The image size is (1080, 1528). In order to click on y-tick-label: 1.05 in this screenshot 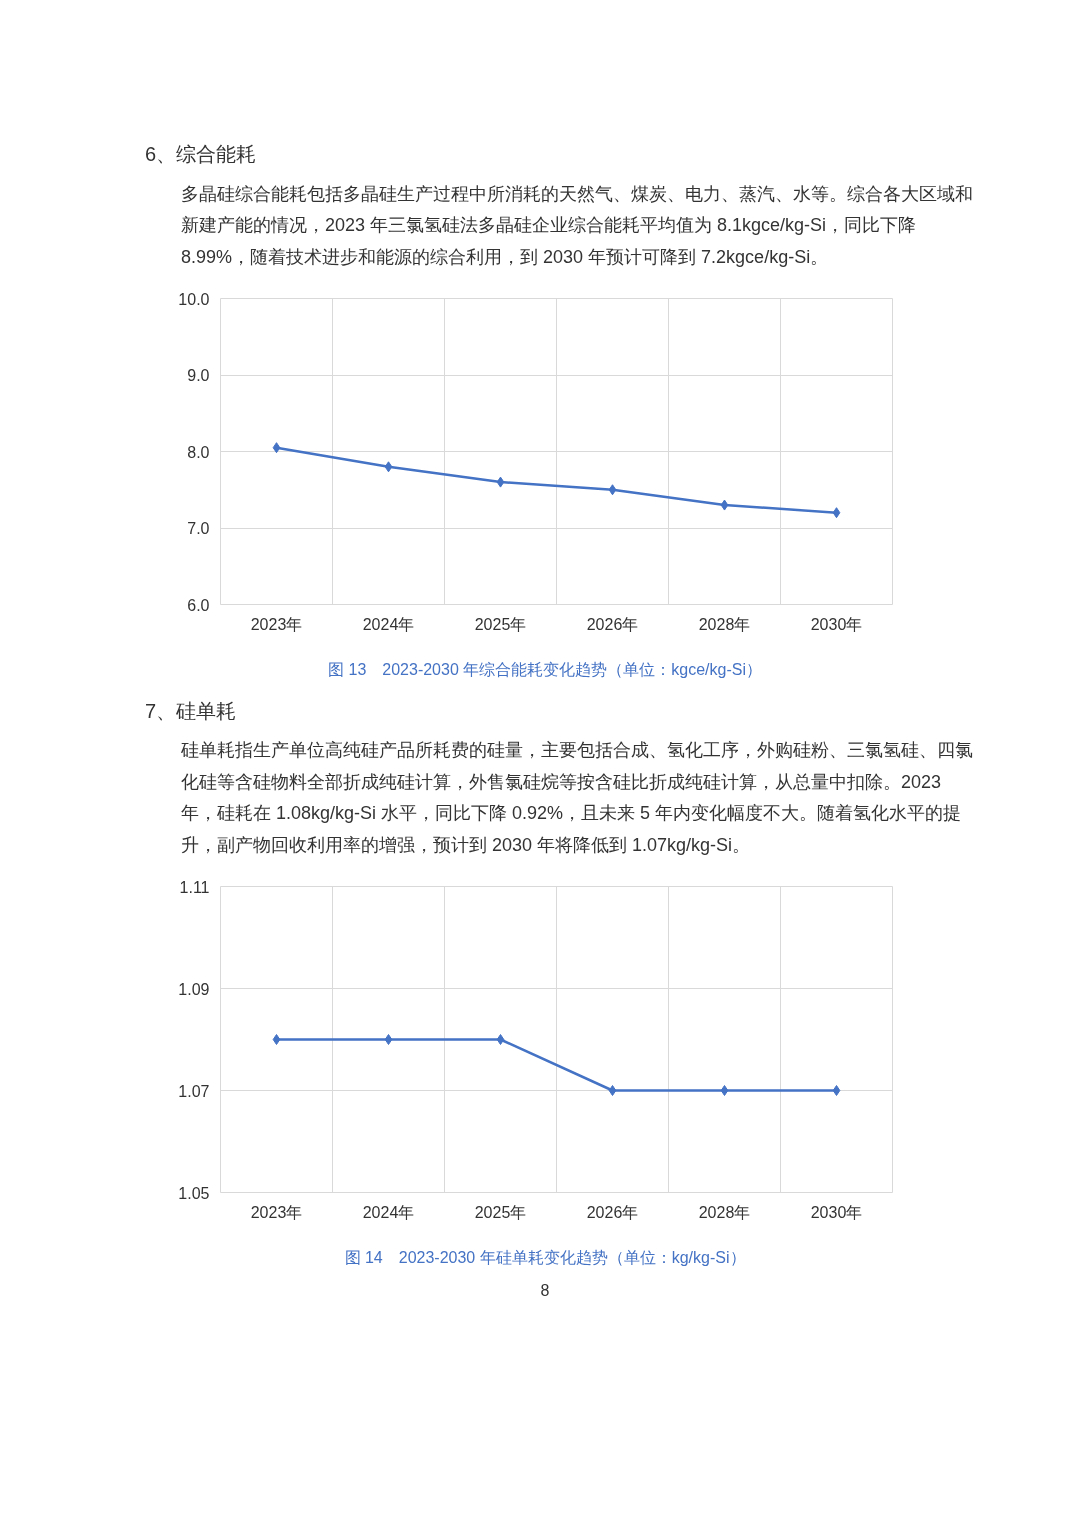, I will do `click(194, 1193)`.